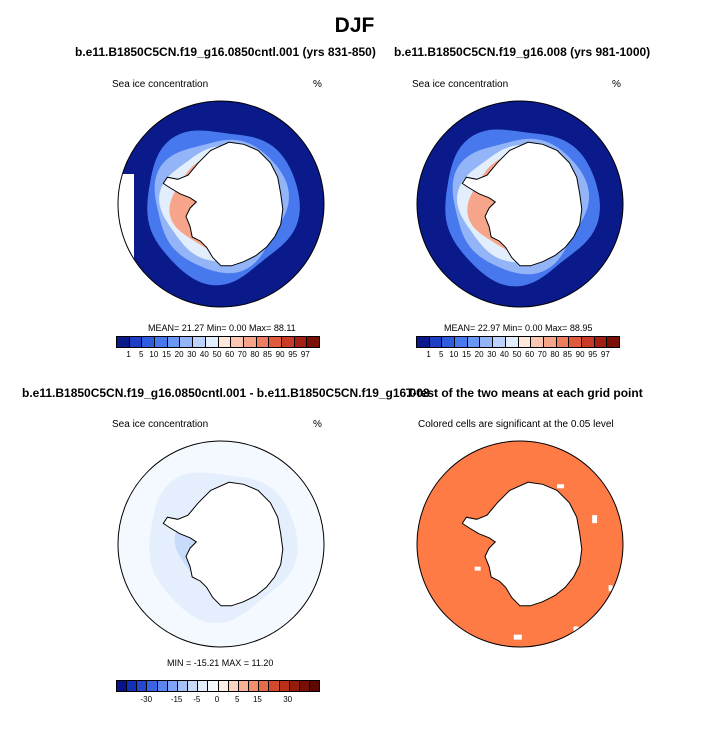 This screenshot has width=709, height=735. I want to click on panel1-colorbar-tick-label: 1, so click(128, 354).